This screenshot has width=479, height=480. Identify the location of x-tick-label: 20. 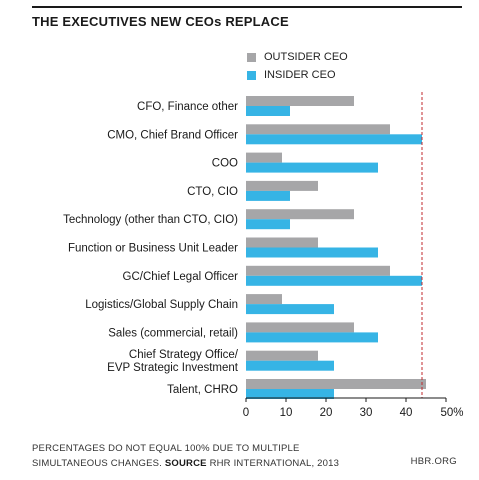
(326, 413).